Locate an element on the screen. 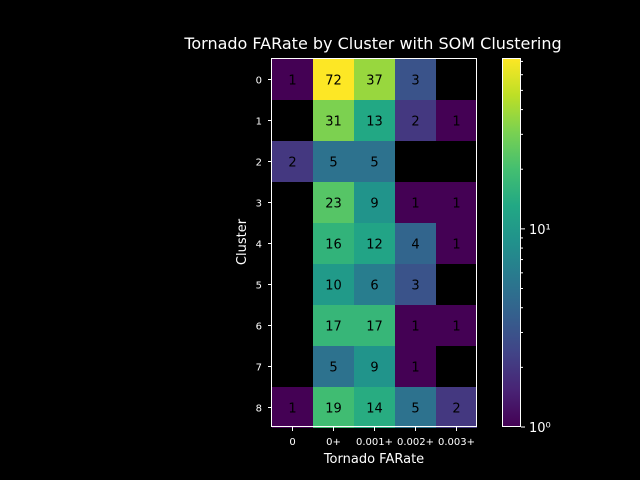  cell-value-label: 12 is located at coordinates (374, 245).